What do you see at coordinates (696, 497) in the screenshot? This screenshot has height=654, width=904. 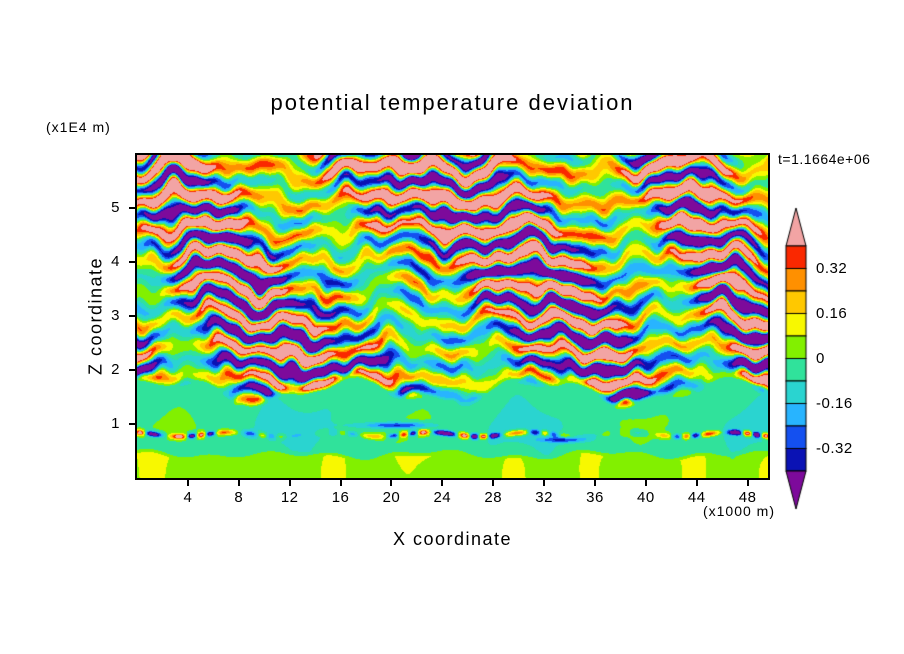 I see `x-tick-label: 44` at bounding box center [696, 497].